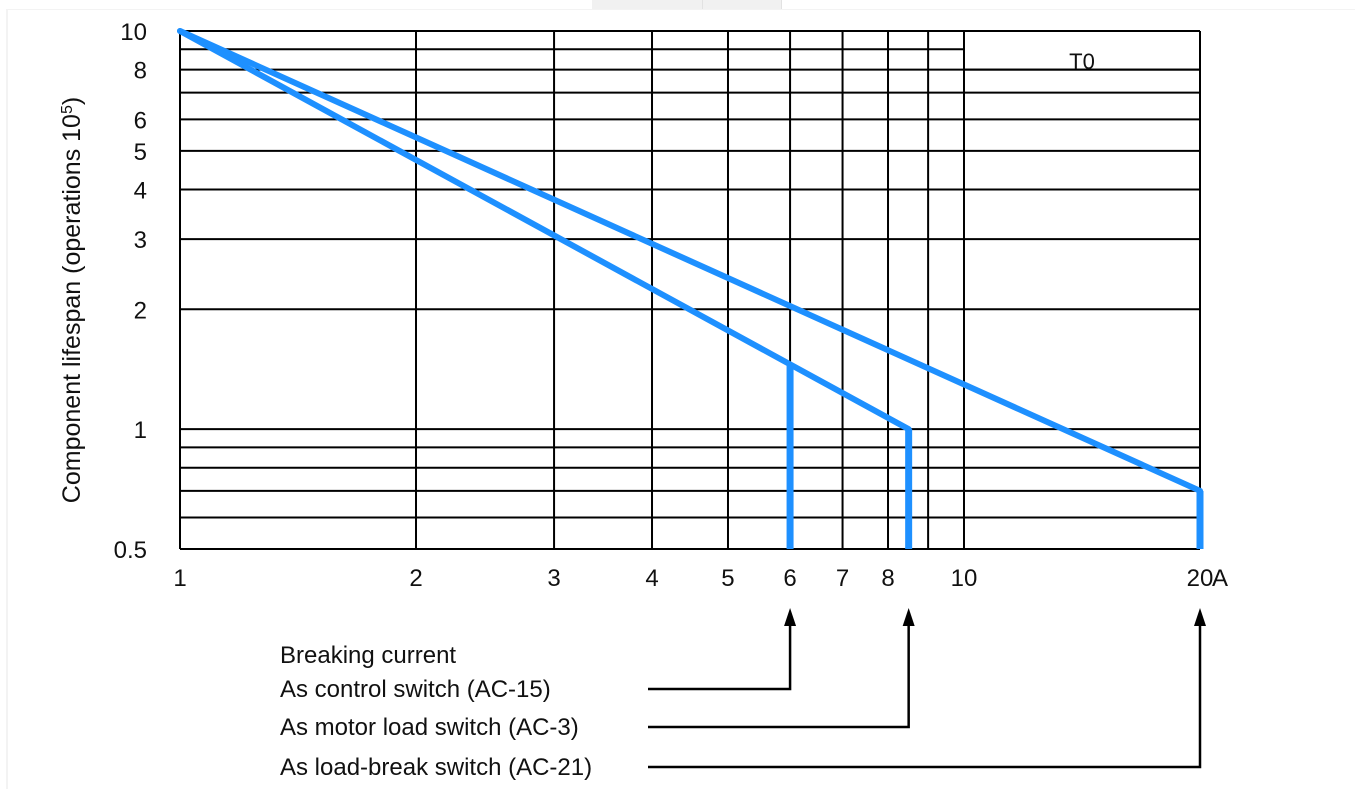  What do you see at coordinates (647, 4) in the screenshot?
I see `tab-left` at bounding box center [647, 4].